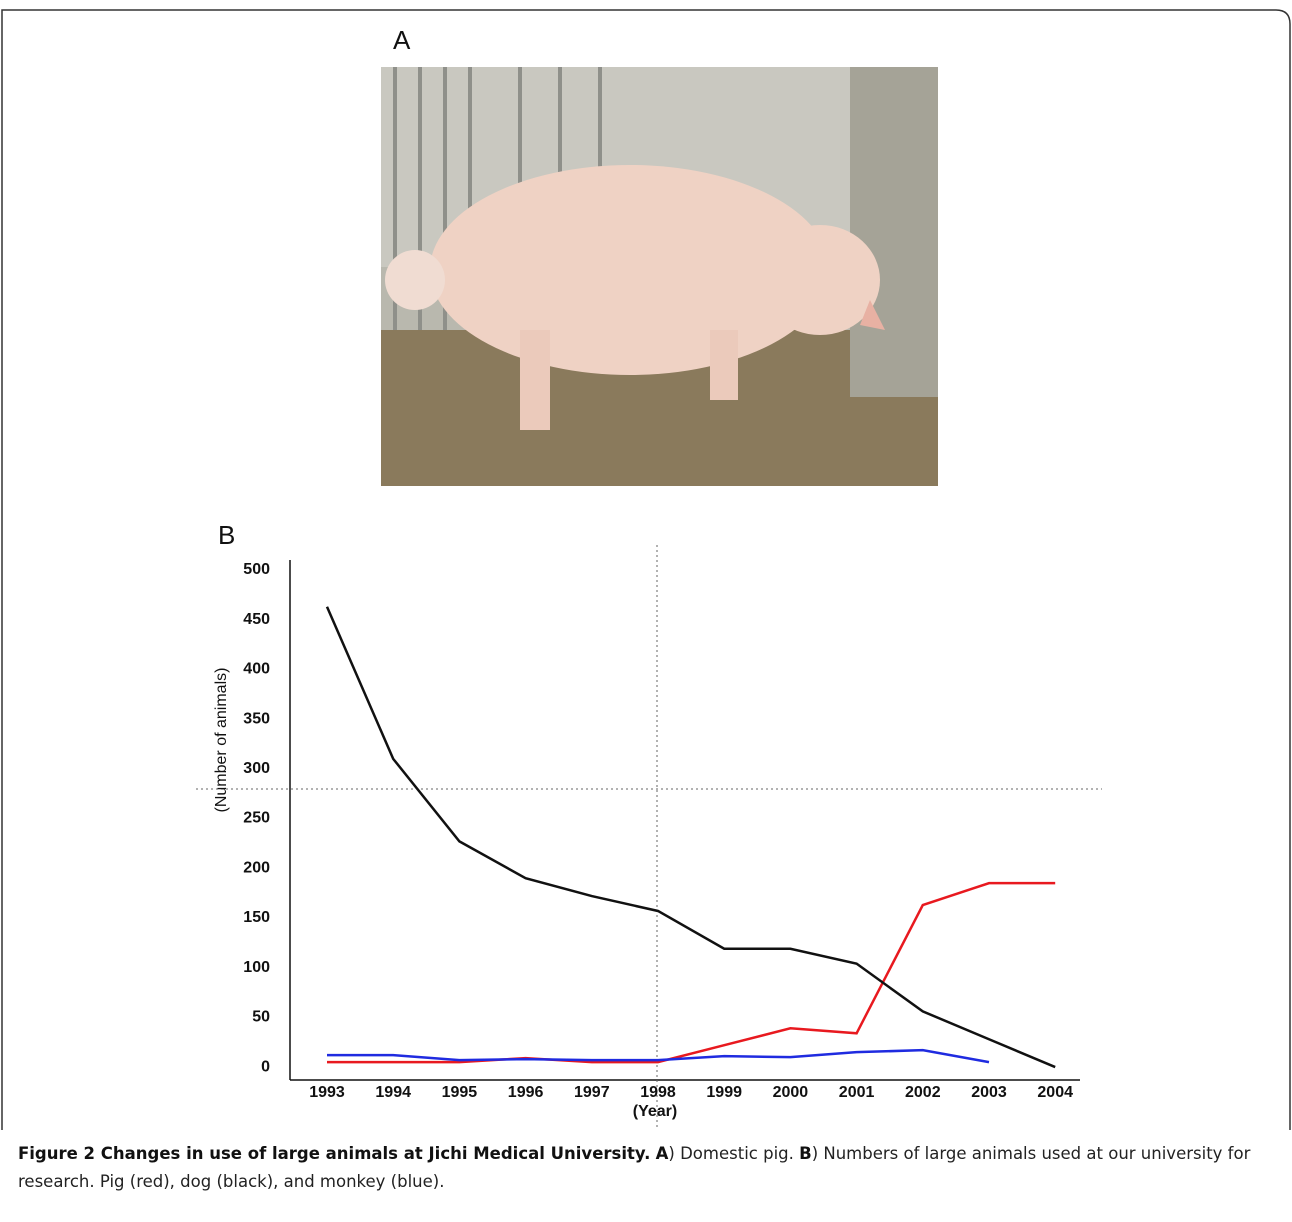 This screenshot has height=1222, width=1292. Describe the element at coordinates (724, 1092) in the screenshot. I see `x-tick-label: 1999` at that location.